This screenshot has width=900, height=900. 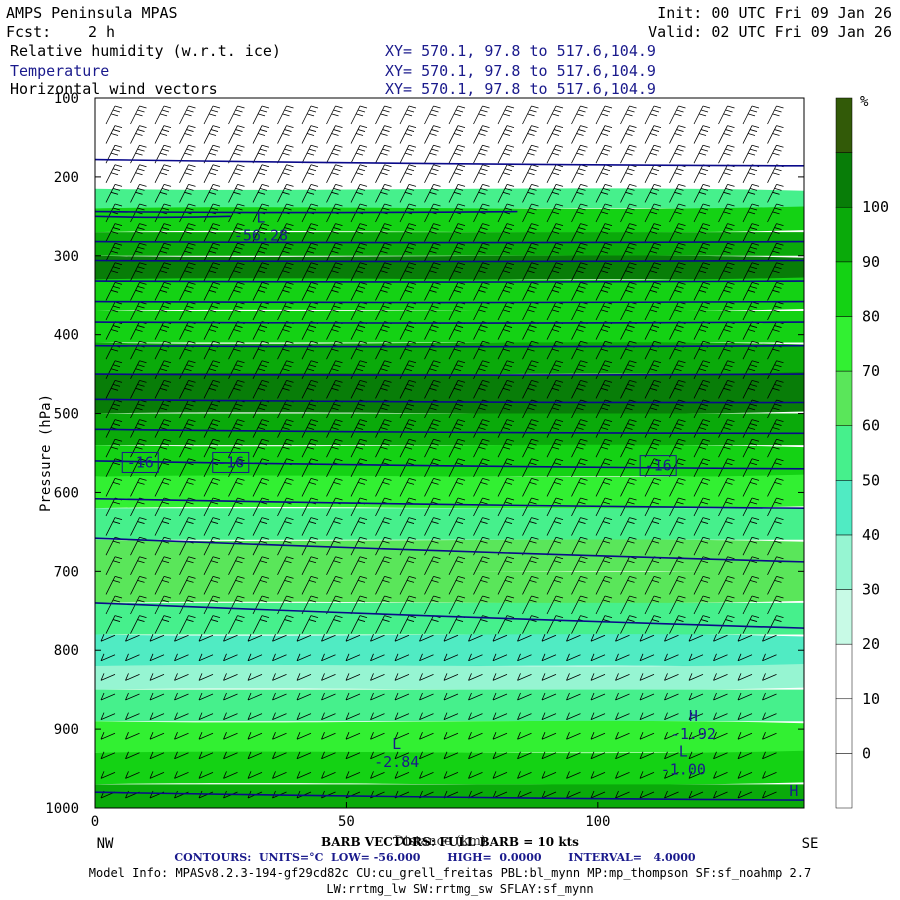 What do you see at coordinates (140, 462) in the screenshot?
I see `contour-label: -16` at bounding box center [140, 462].